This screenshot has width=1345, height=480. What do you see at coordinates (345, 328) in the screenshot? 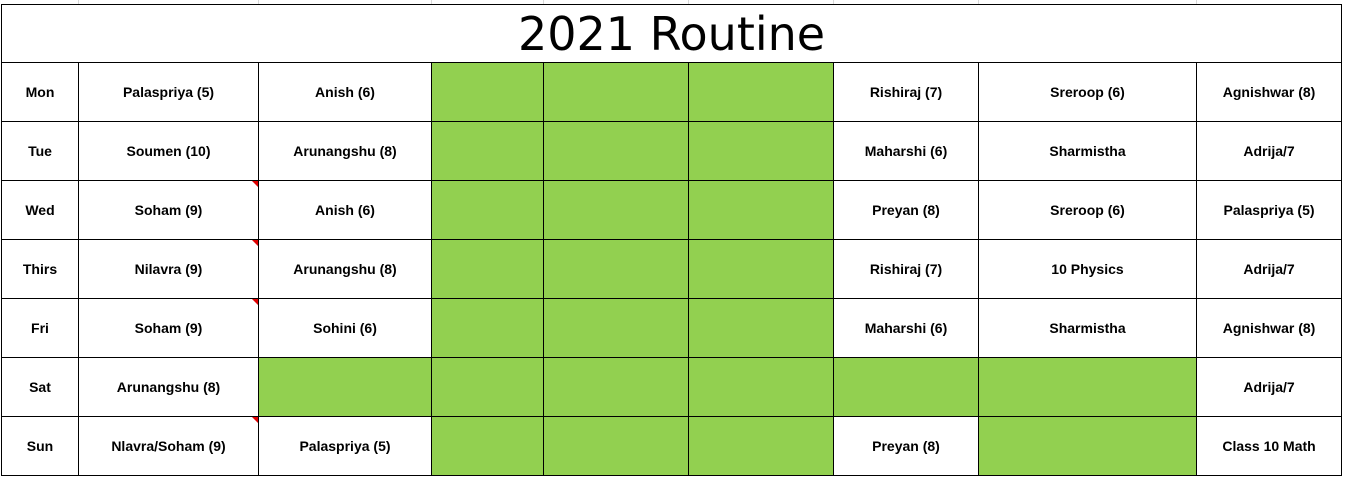
I see `table-cell: Sohini (6)` at bounding box center [345, 328].